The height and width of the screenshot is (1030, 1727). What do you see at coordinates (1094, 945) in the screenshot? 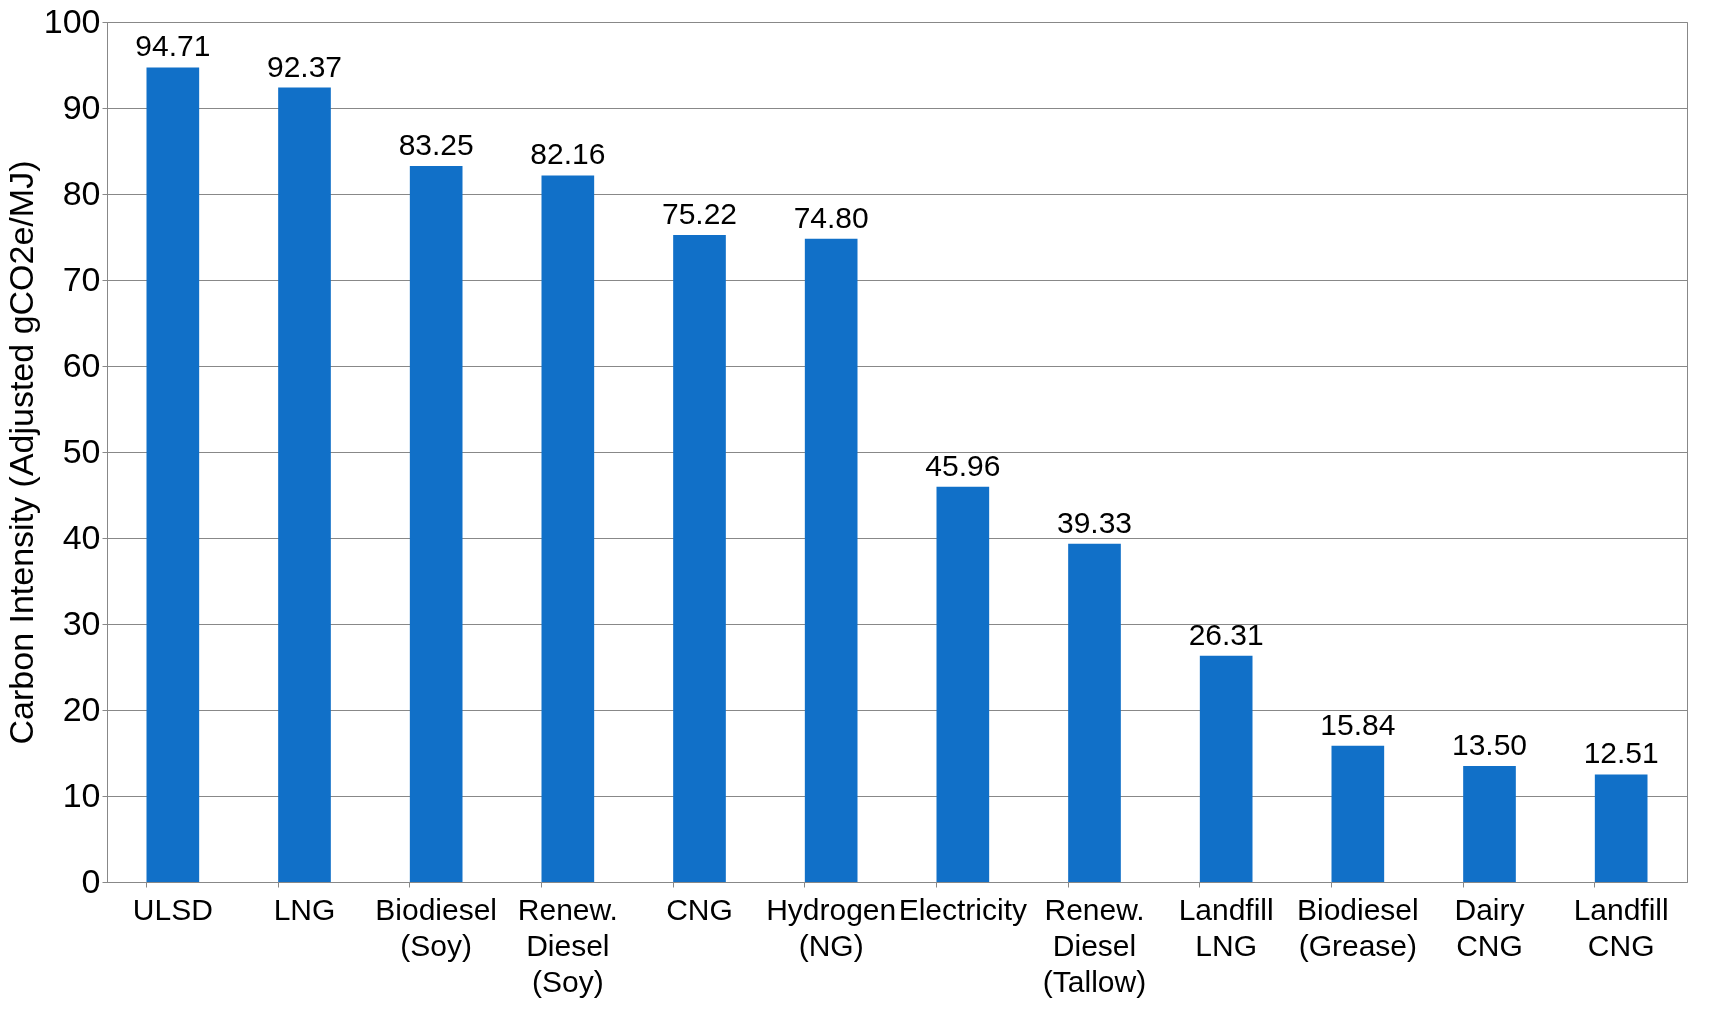
I see `x-tick-label: Renew. Diesel (Tallow)` at bounding box center [1094, 945].